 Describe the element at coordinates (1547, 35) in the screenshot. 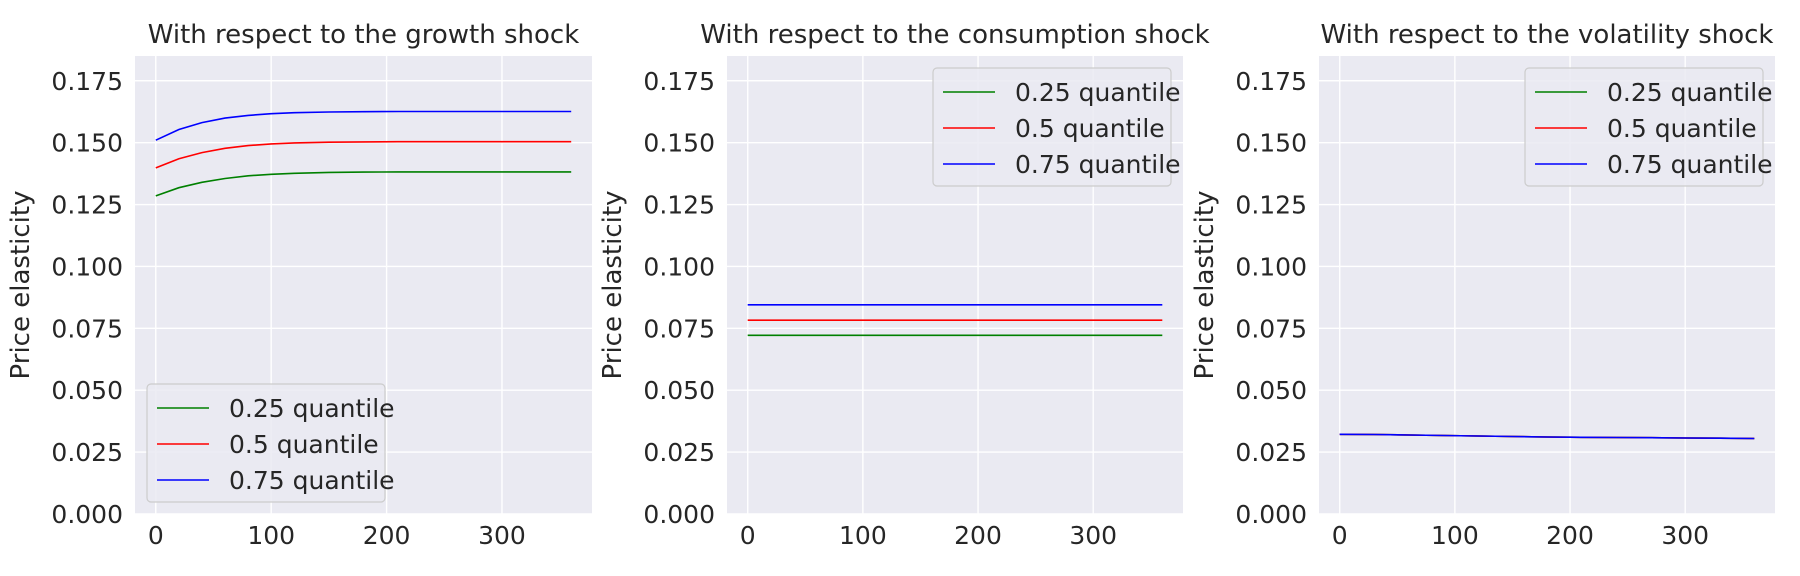

I see `chart-title: With respect to the volatility shock` at that location.